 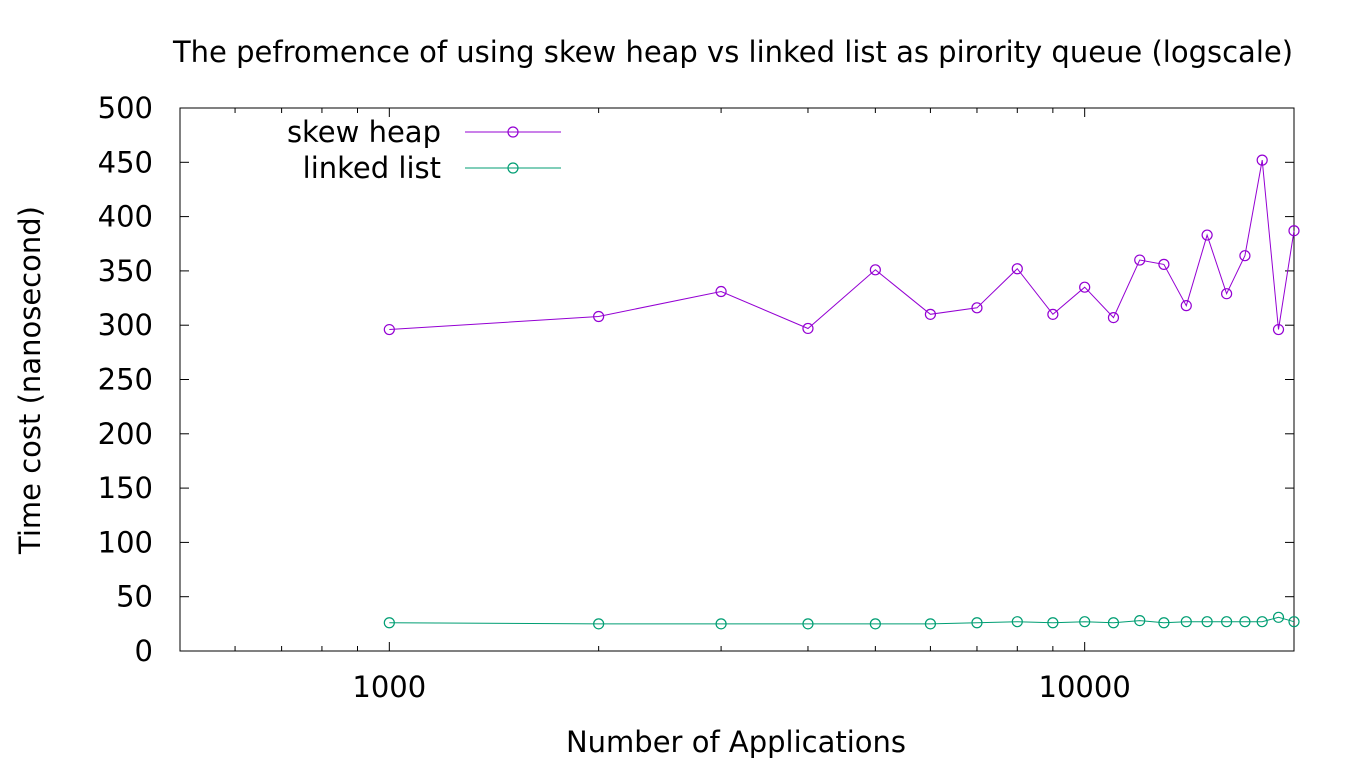 I want to click on legend-item: linked list, so click(x=432, y=168).